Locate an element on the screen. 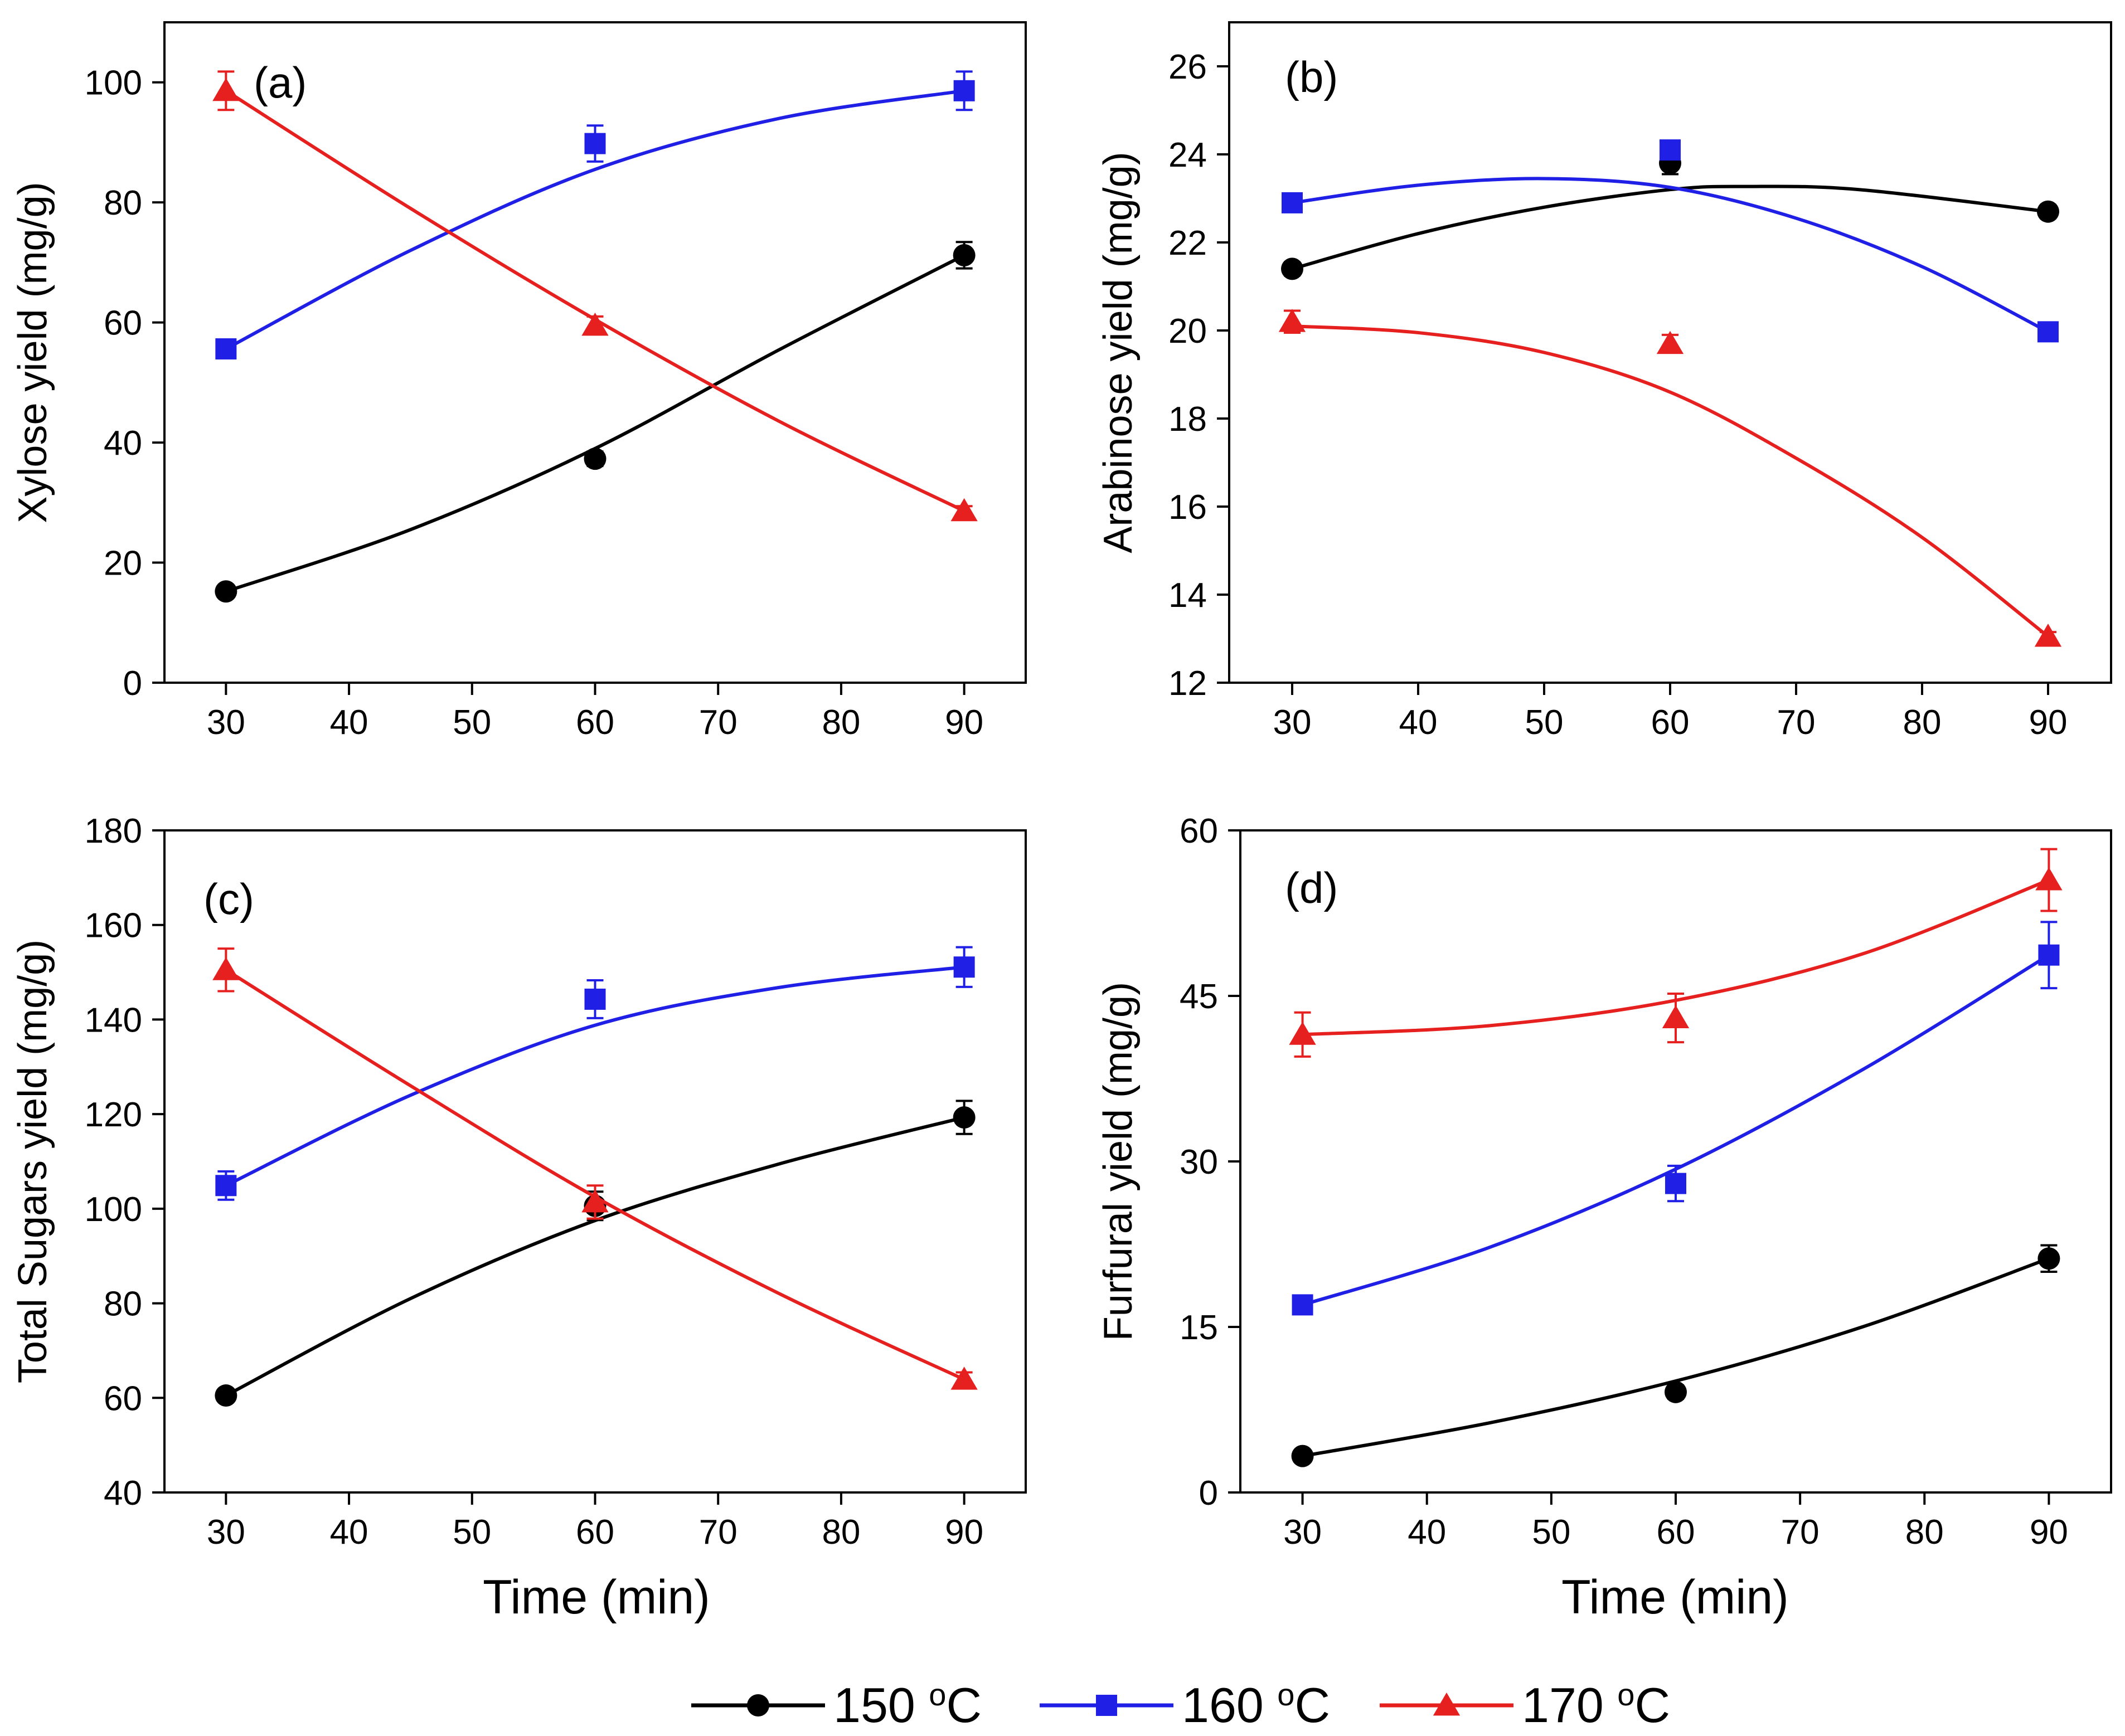  x-tick-label: 80 is located at coordinates (1925, 1532).